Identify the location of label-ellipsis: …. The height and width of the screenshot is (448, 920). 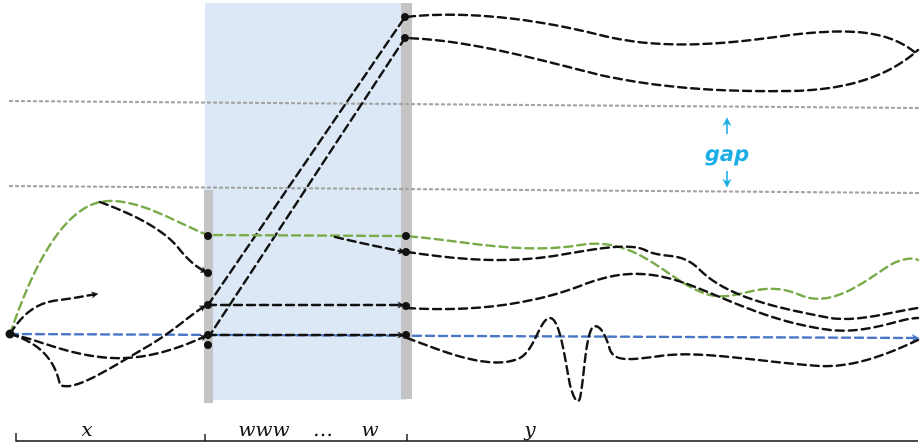
(323, 429).